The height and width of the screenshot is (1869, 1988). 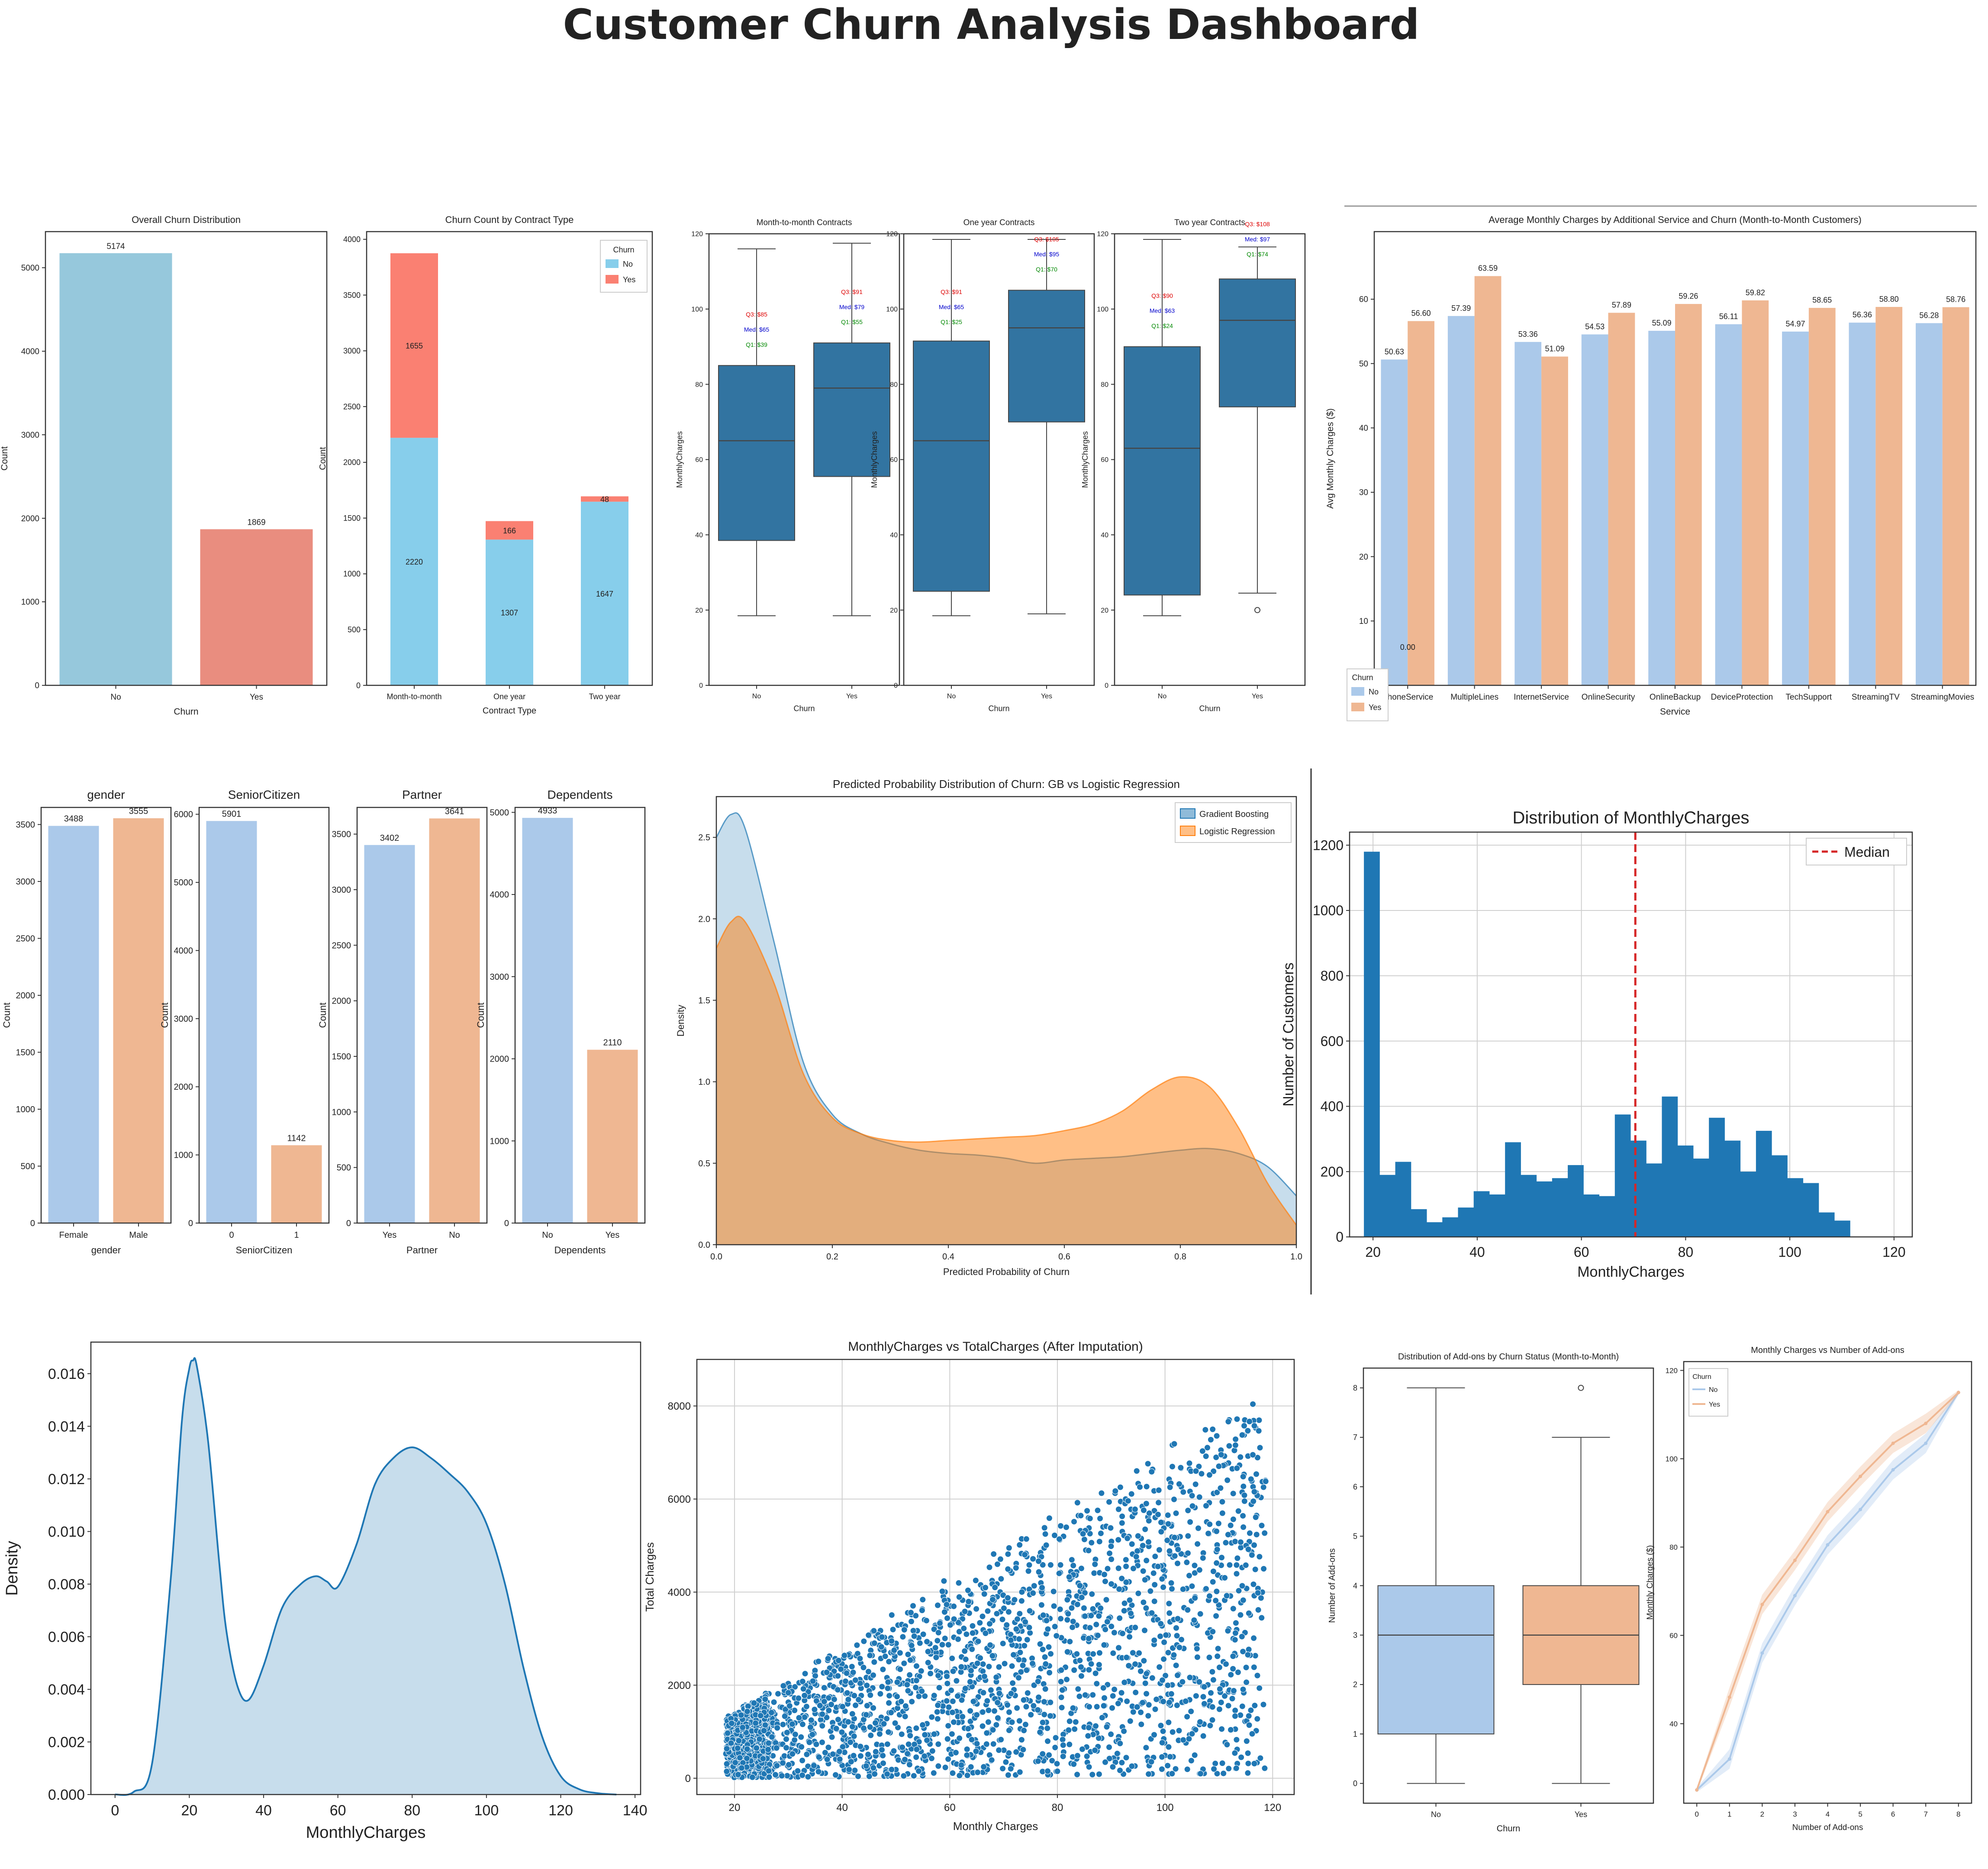 What do you see at coordinates (358, 685) in the screenshot?
I see `y-tick-label: 0` at bounding box center [358, 685].